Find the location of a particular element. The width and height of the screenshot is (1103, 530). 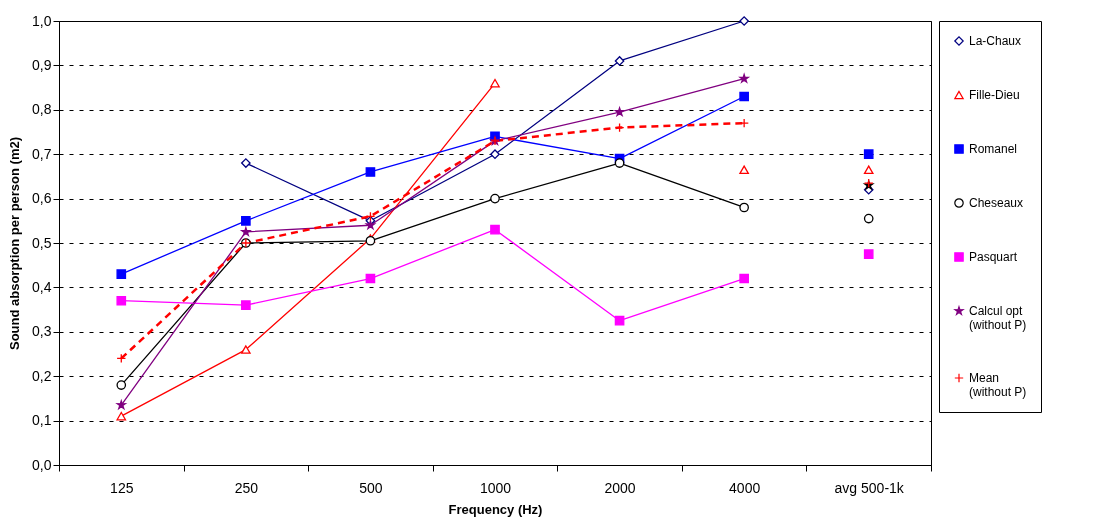

y-axis-title: Sound absorption per person (m2) is located at coordinates (15, 243).